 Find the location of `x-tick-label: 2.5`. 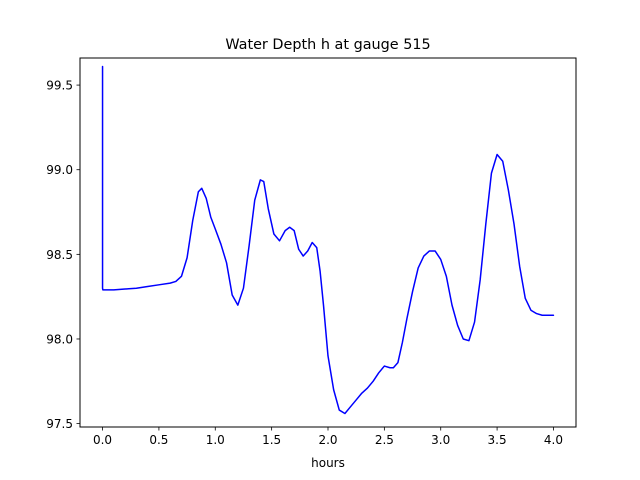

x-tick-label: 2.5 is located at coordinates (384, 440).